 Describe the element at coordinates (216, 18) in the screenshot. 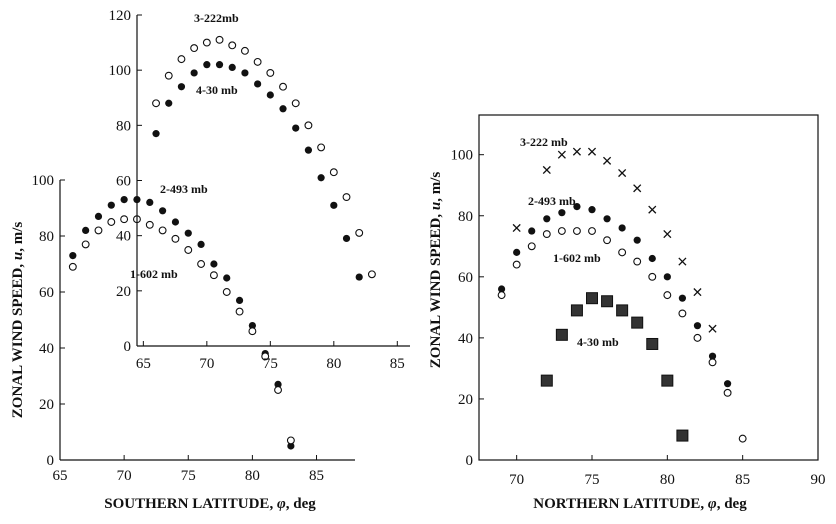

I see `panel1-series-1-label: 3-222mb` at that location.